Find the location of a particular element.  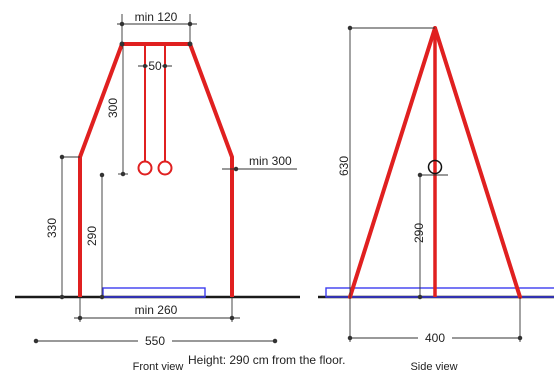

front-mat is located at coordinates (154, 292).